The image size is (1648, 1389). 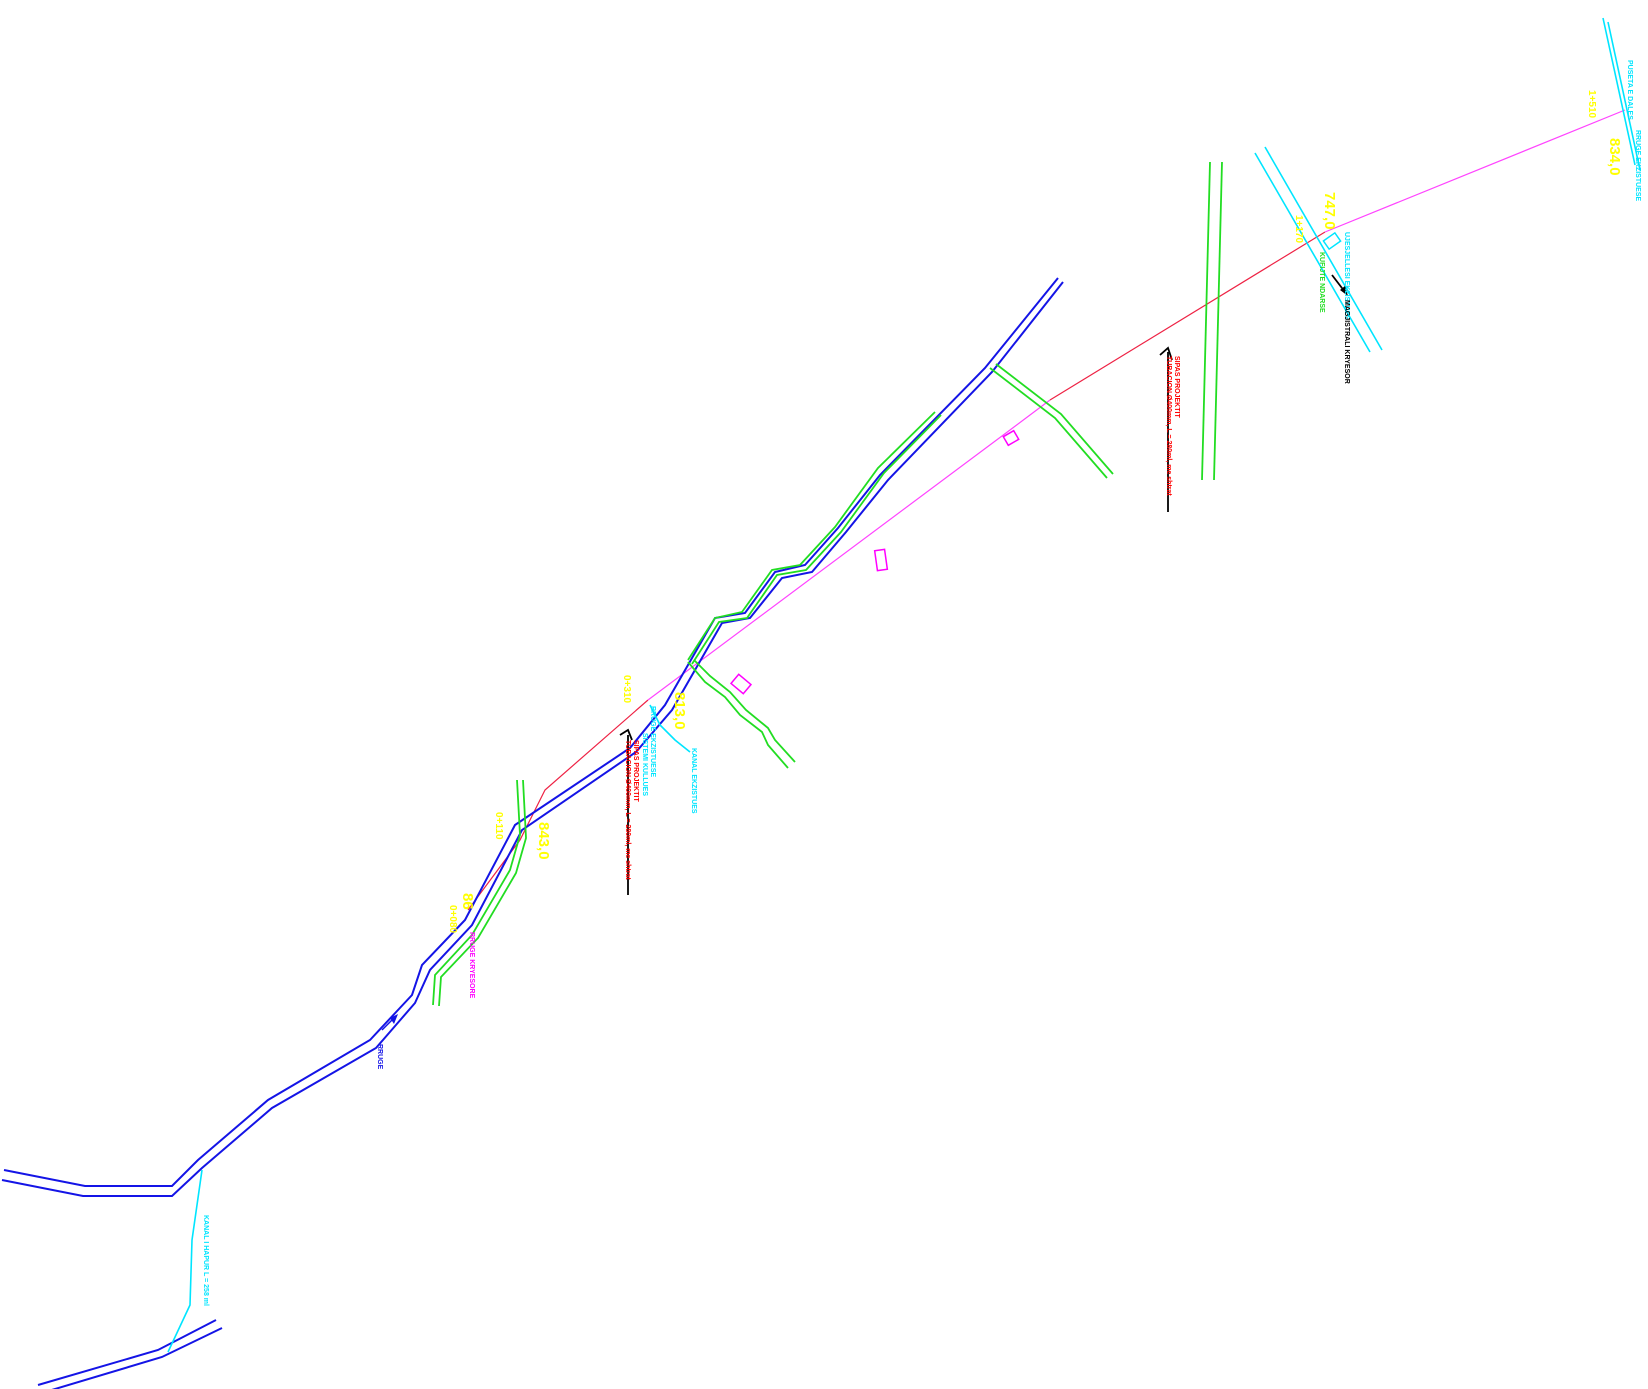 I want to click on station-0-110: 0+110, so click(x=498, y=826).